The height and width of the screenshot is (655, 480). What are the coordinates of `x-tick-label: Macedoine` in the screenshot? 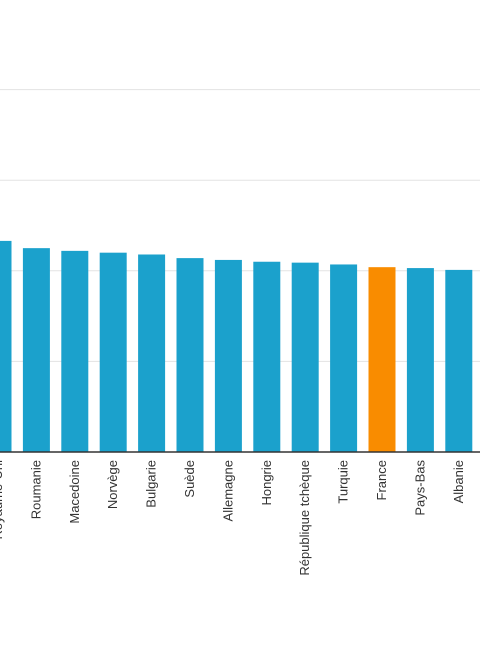 It's located at (74, 492).